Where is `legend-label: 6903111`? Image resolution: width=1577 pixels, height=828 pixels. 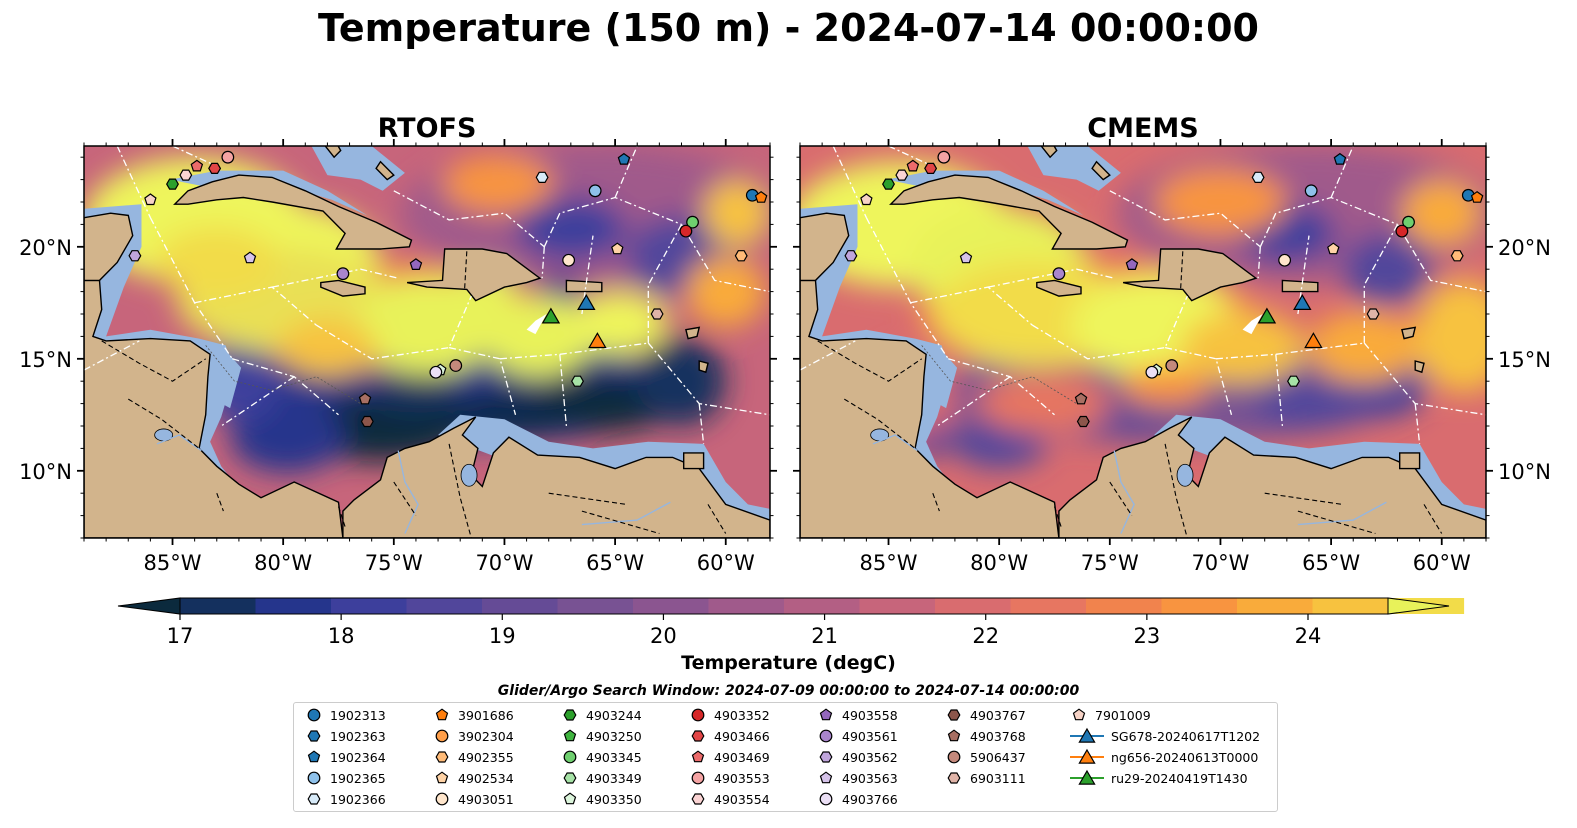 legend-label: 6903111 is located at coordinates (998, 778).